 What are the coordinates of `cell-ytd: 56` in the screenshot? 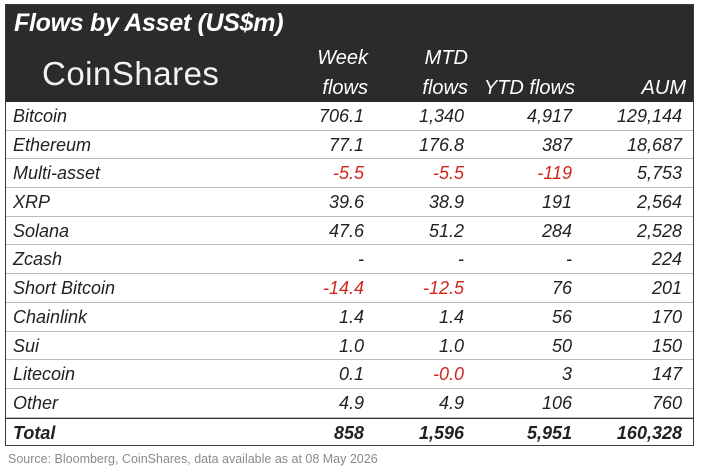 It's located at (561, 316).